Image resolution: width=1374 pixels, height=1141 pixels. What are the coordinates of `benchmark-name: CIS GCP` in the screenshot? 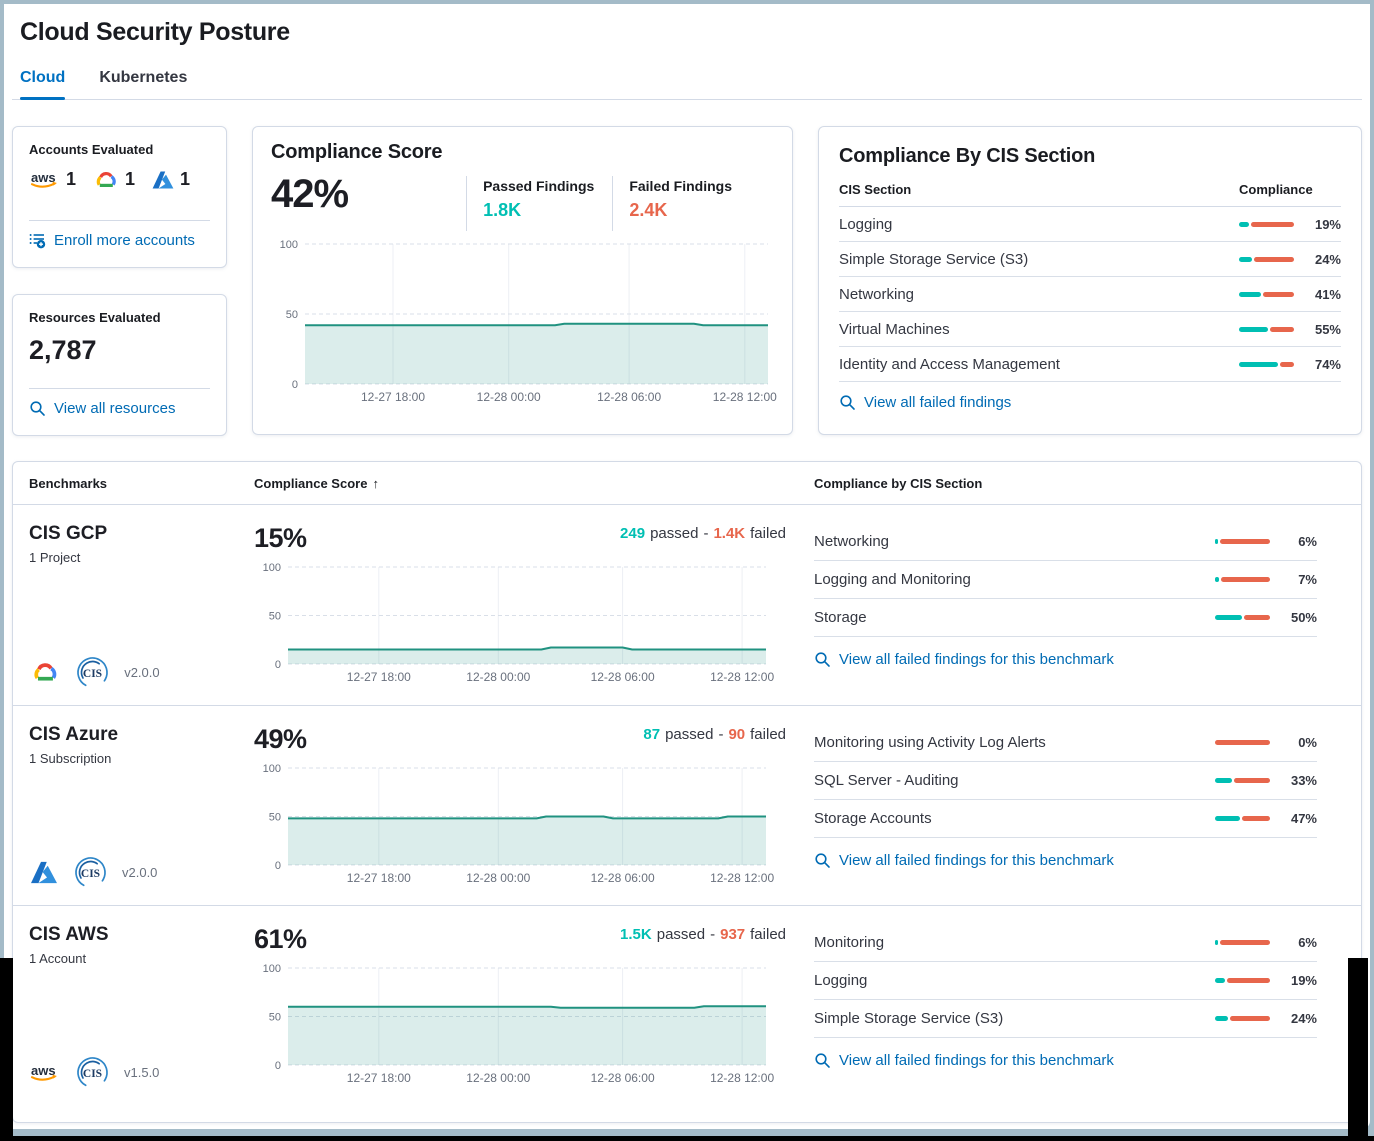 It's located at (68, 533).